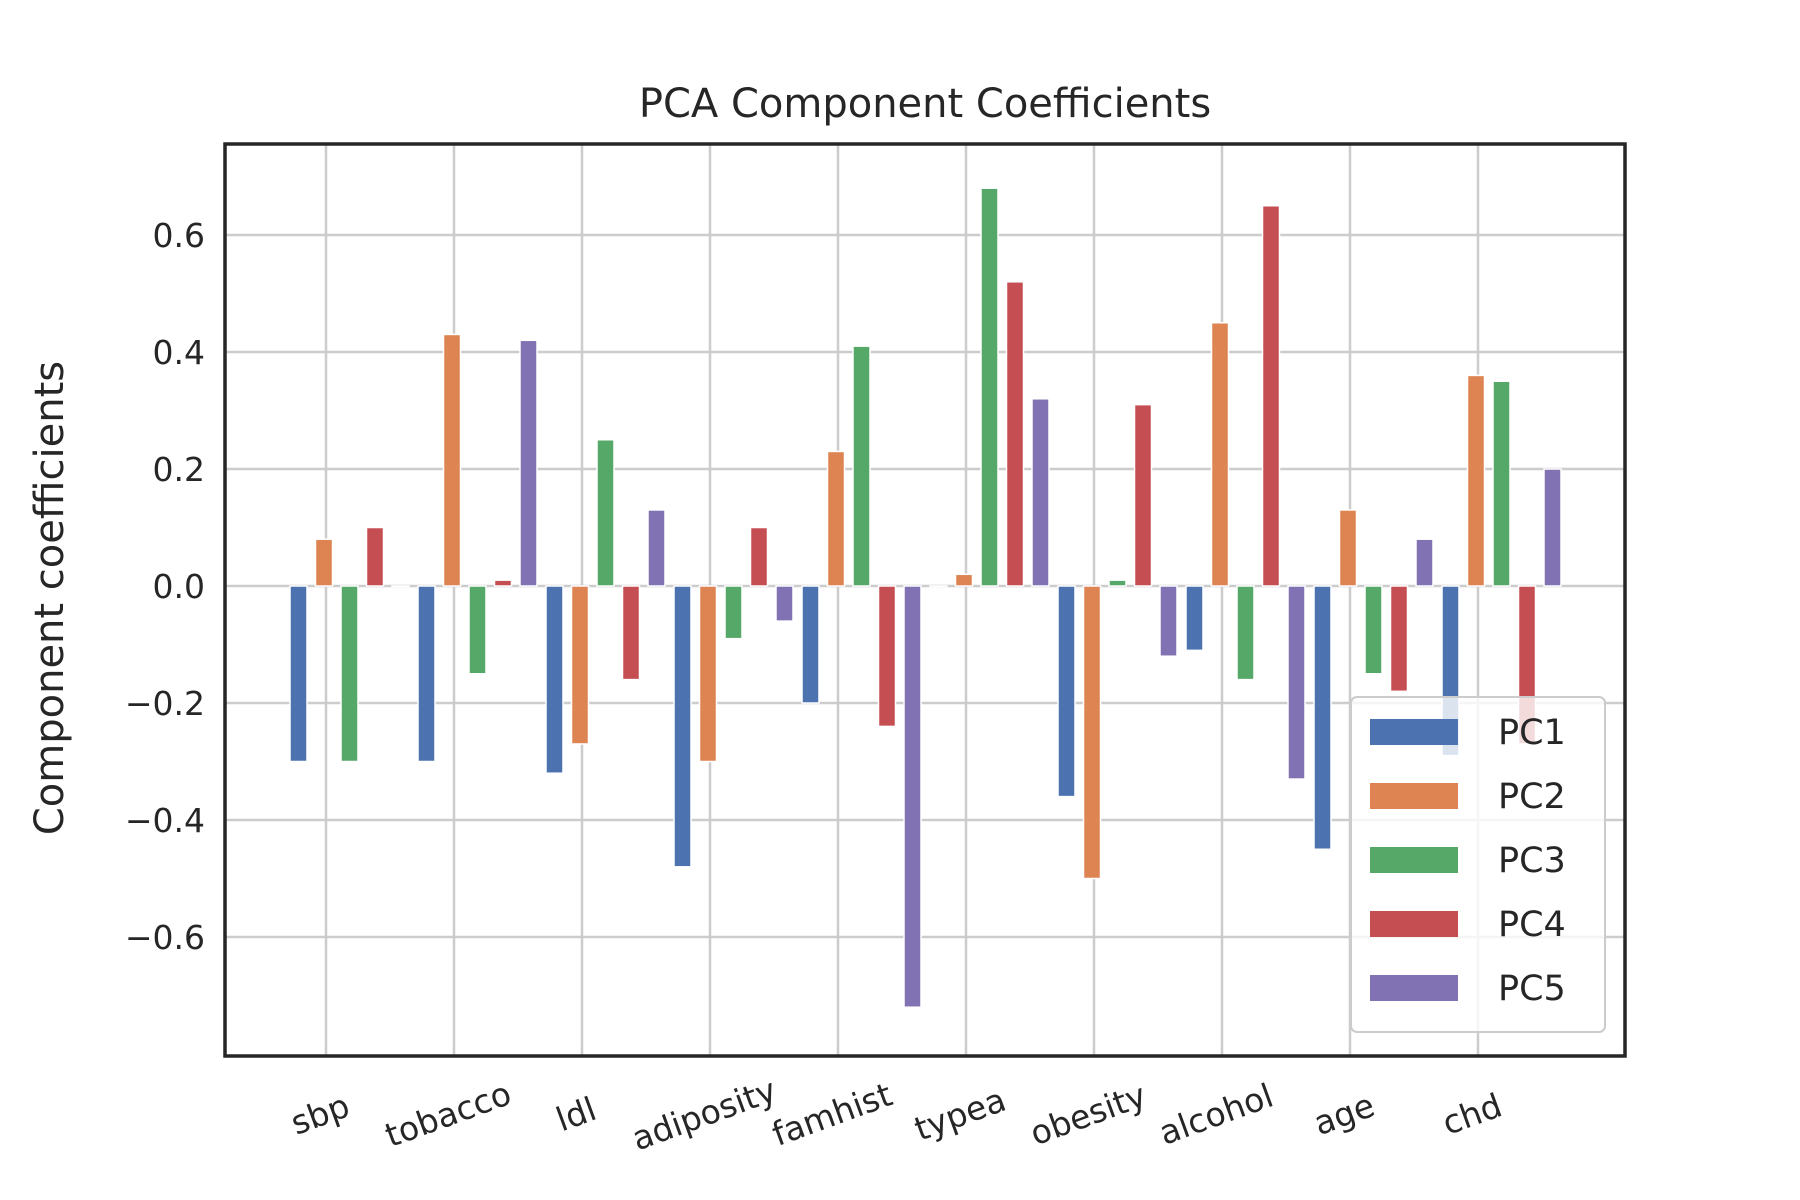  I want to click on chart-title: PCA Component Coefficients, so click(925, 104).